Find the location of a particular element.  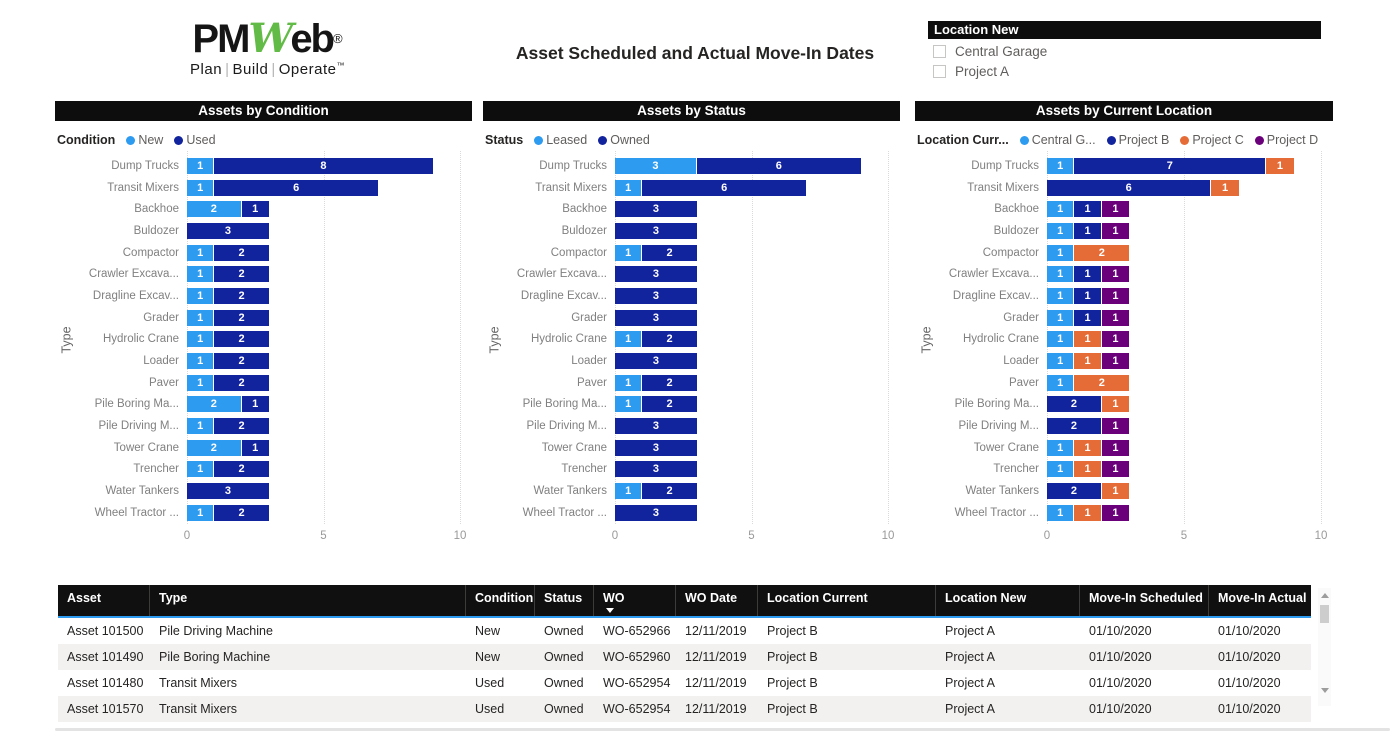

column-header-move-in-scheduled: Move-In Scheduled is located at coordinates (1144, 600).